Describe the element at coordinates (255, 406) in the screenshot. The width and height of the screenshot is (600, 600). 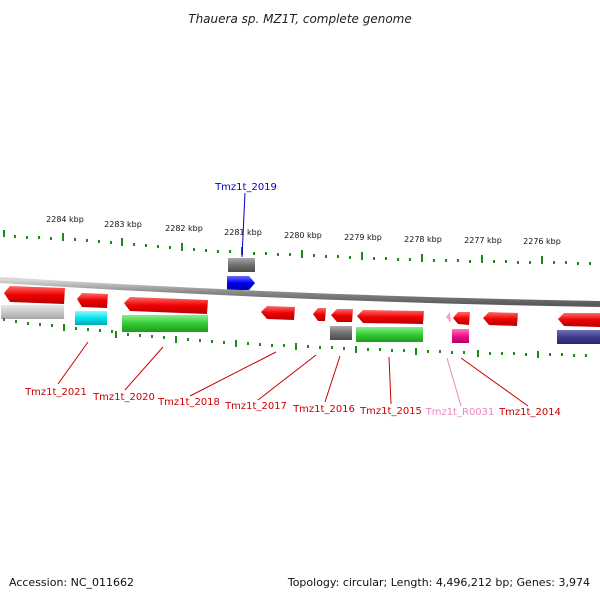
I see `gene-label-tmz1t-2017: Tmz1t_2017` at that location.